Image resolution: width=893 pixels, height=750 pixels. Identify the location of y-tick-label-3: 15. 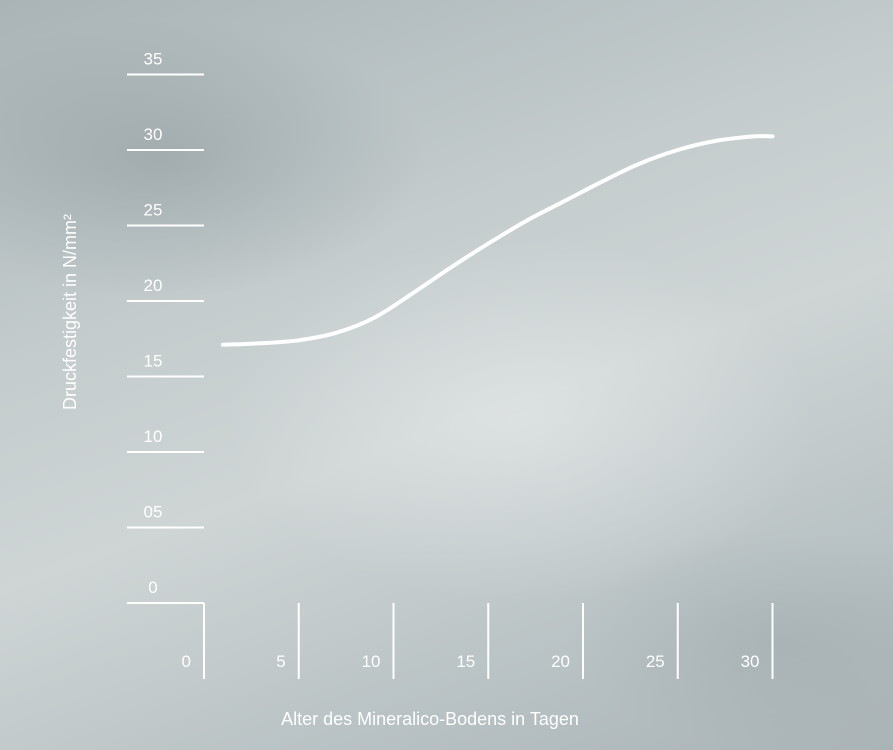
(153, 361).